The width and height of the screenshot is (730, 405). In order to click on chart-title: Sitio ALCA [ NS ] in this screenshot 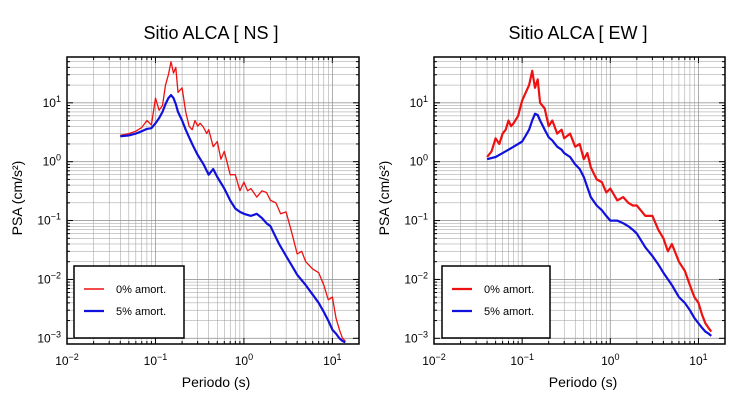, I will do `click(210, 33)`.